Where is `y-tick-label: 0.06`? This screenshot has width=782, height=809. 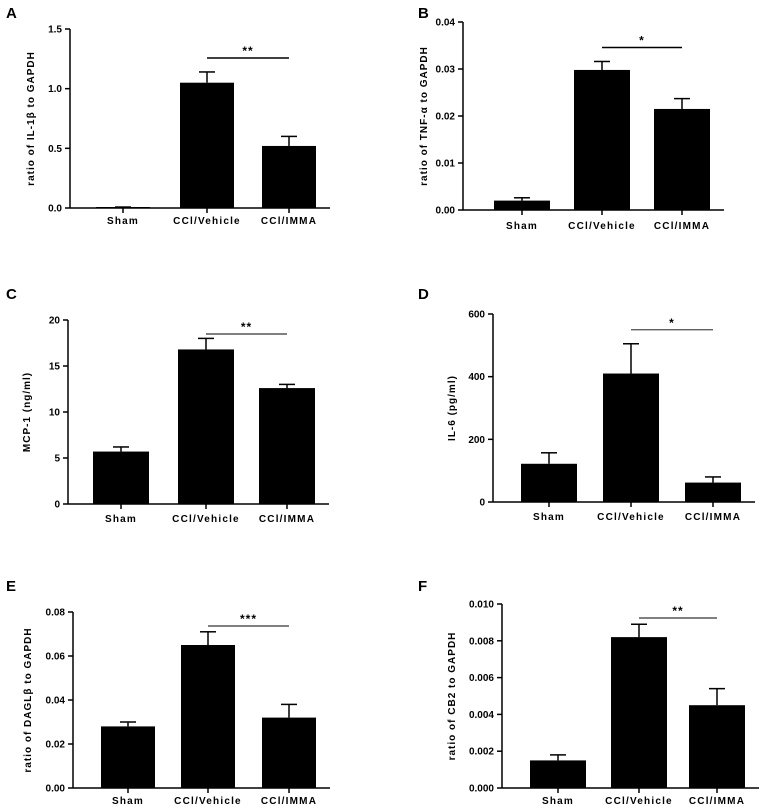 y-tick-label: 0.06 is located at coordinates (56, 657).